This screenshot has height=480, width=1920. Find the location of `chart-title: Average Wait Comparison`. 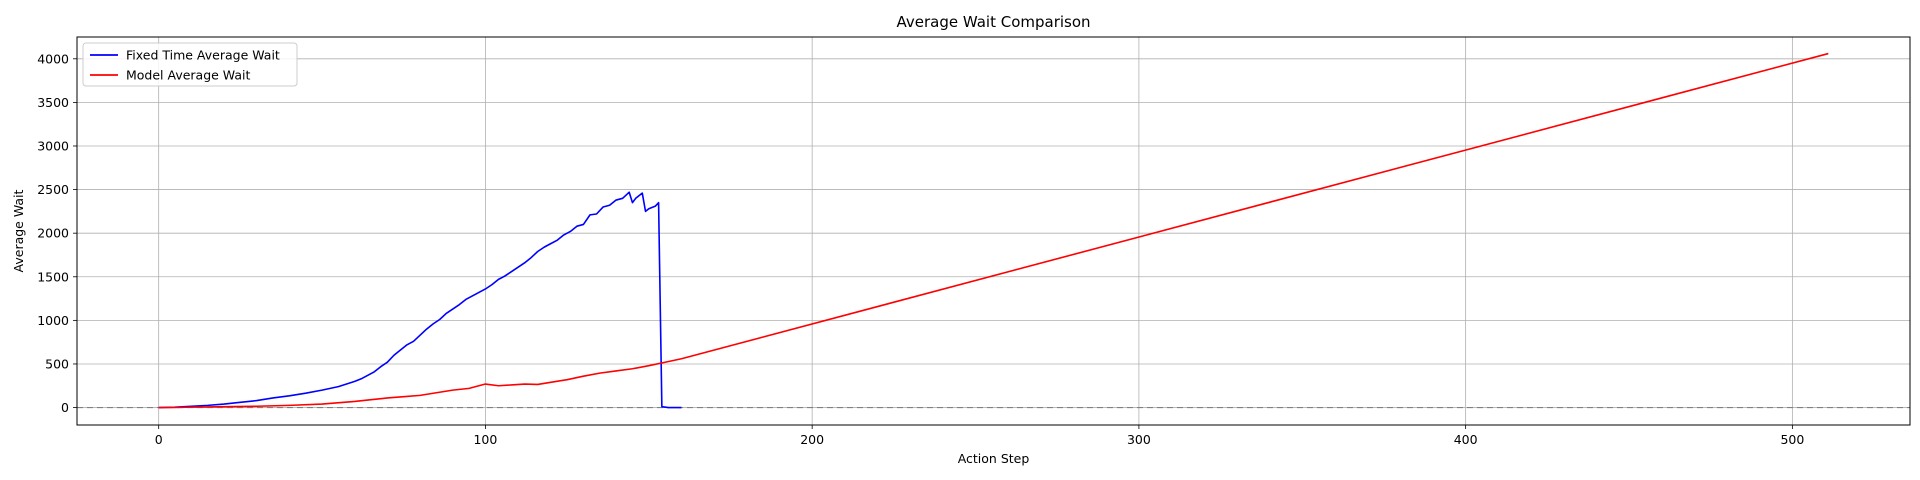

chart-title: Average Wait Comparison is located at coordinates (993, 22).